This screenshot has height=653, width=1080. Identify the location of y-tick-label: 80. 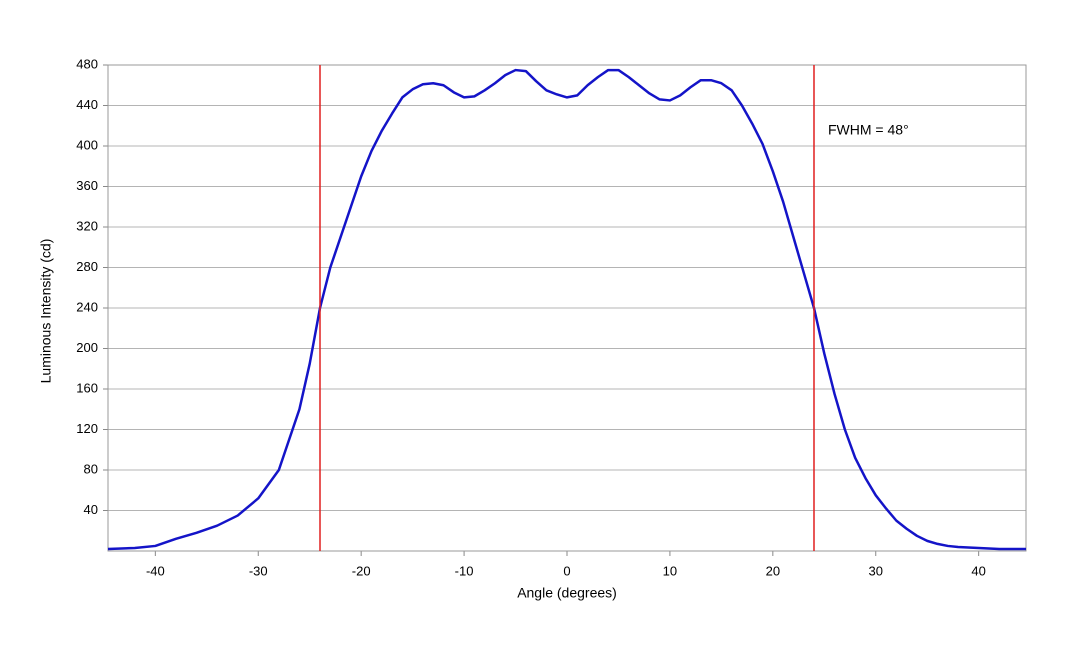
(91, 468).